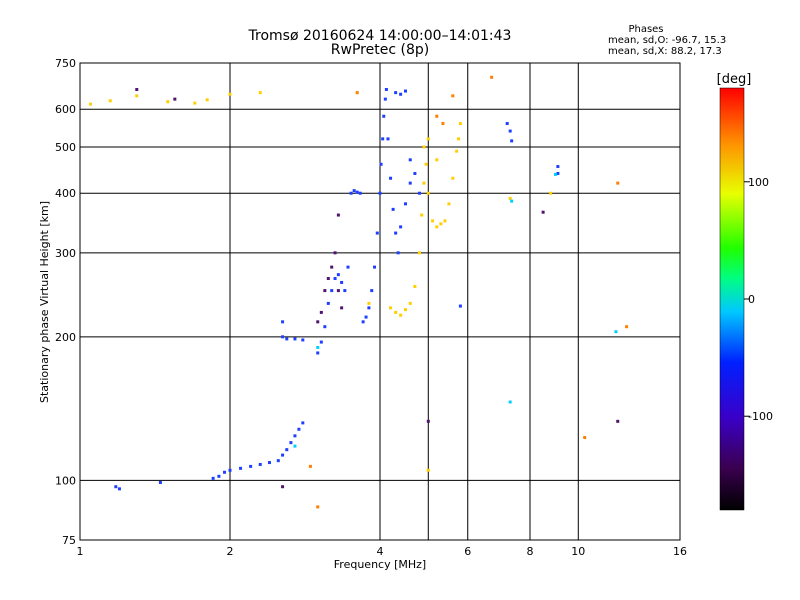 The image size is (800, 600). What do you see at coordinates (230, 551) in the screenshot?
I see `x-tick-label: 2` at bounding box center [230, 551].